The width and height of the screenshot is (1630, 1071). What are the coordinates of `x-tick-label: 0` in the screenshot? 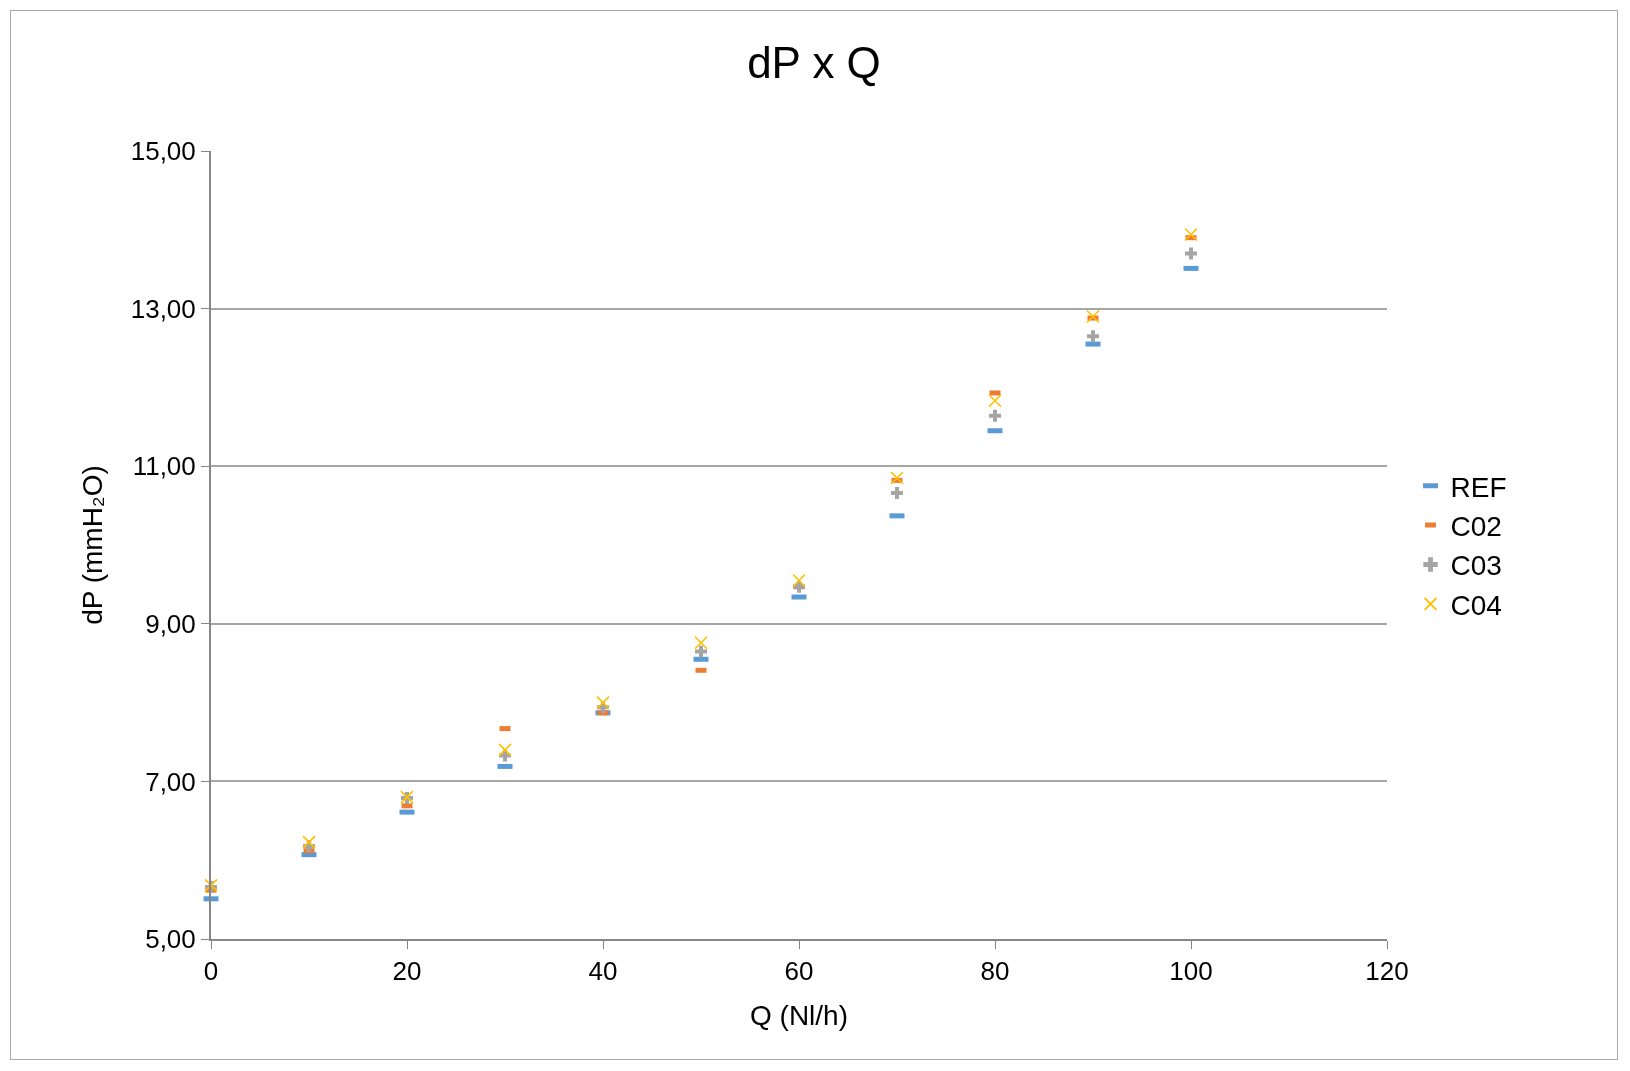 It's located at (211, 971).